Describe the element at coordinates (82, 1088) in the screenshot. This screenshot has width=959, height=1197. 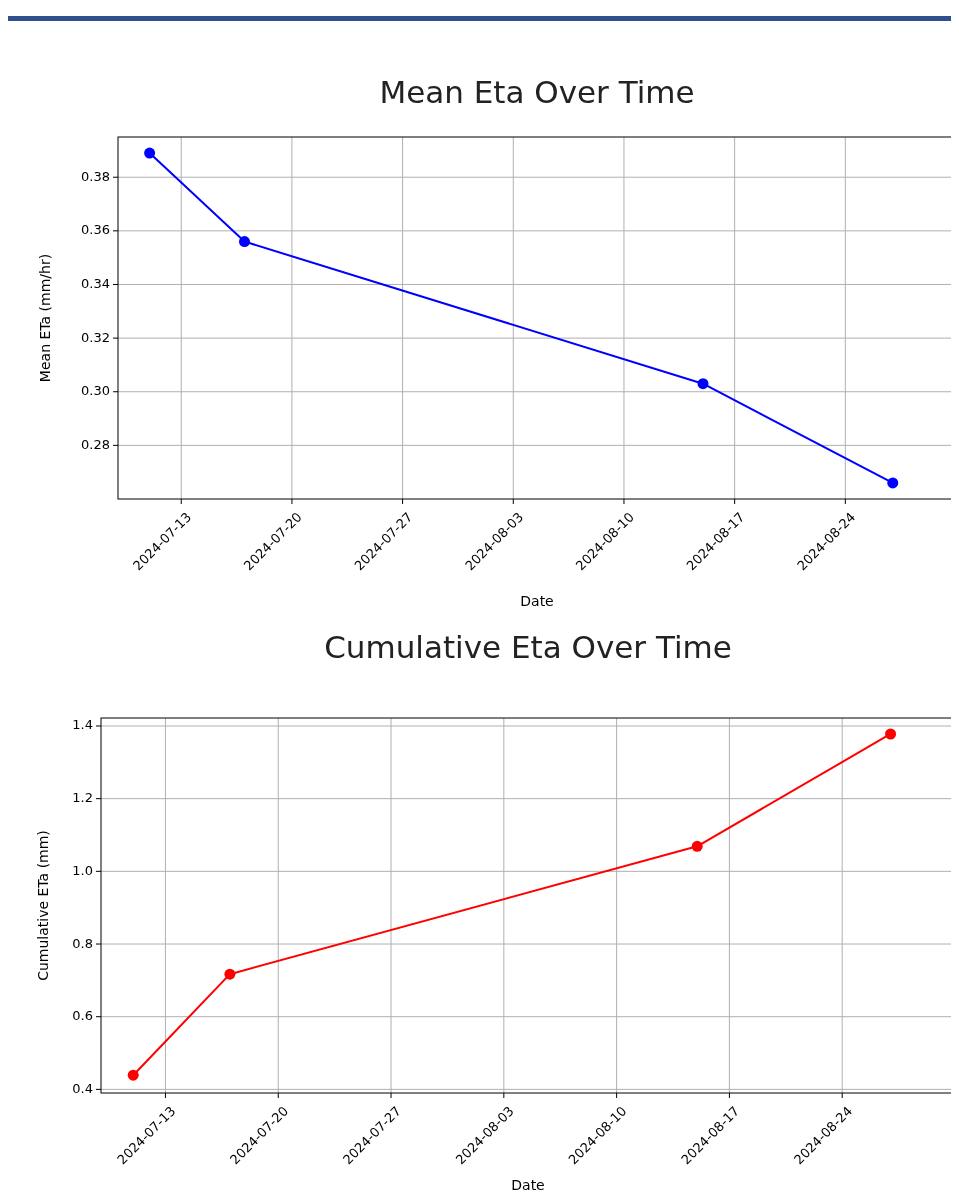
I see `y-tick-label: 0.4` at that location.